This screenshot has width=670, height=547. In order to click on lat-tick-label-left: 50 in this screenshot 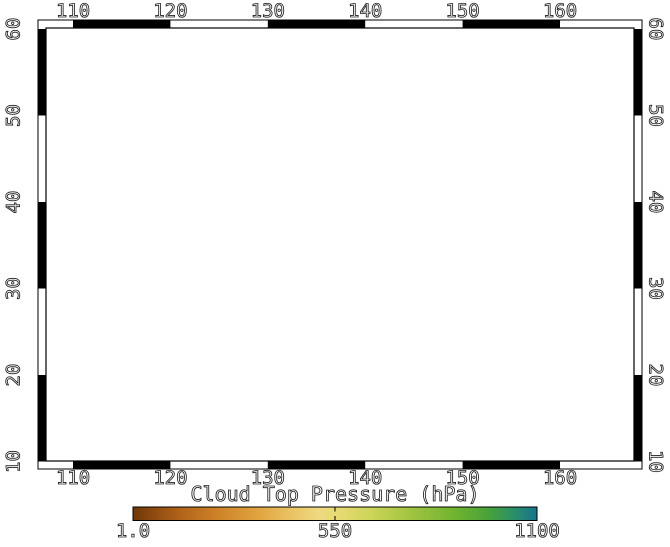, I will do `click(14, 115)`.